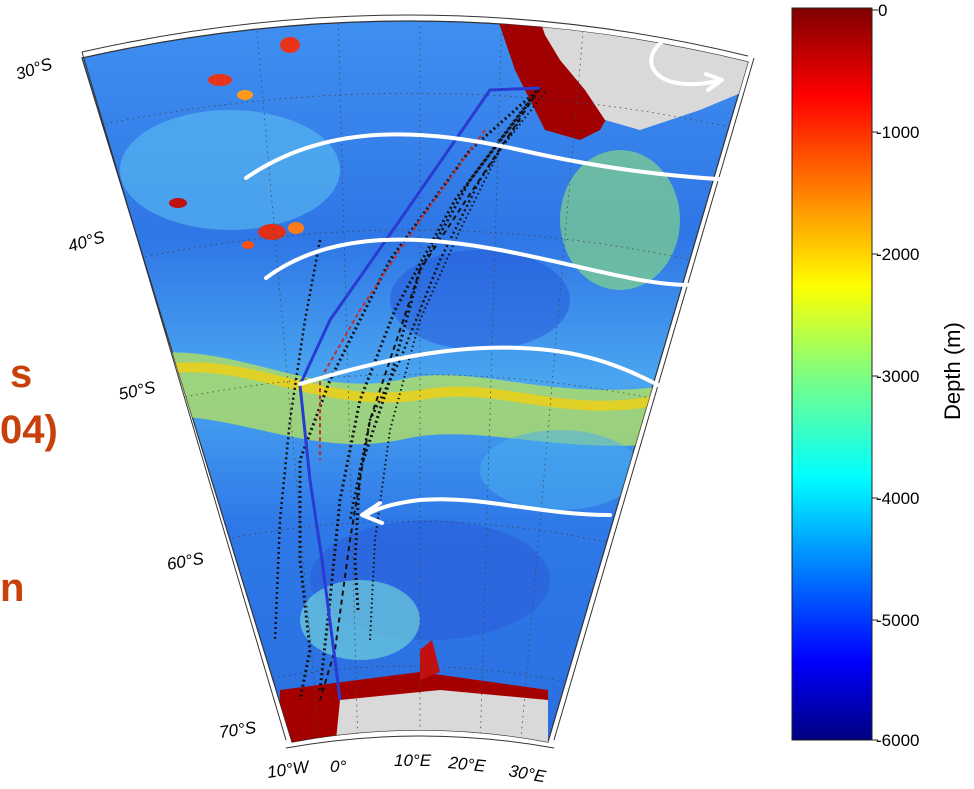 Image resolution: width=974 pixels, height=789 pixels. Describe the element at coordinates (402, 294) in the screenshot. I see `float-track-red` at that location.